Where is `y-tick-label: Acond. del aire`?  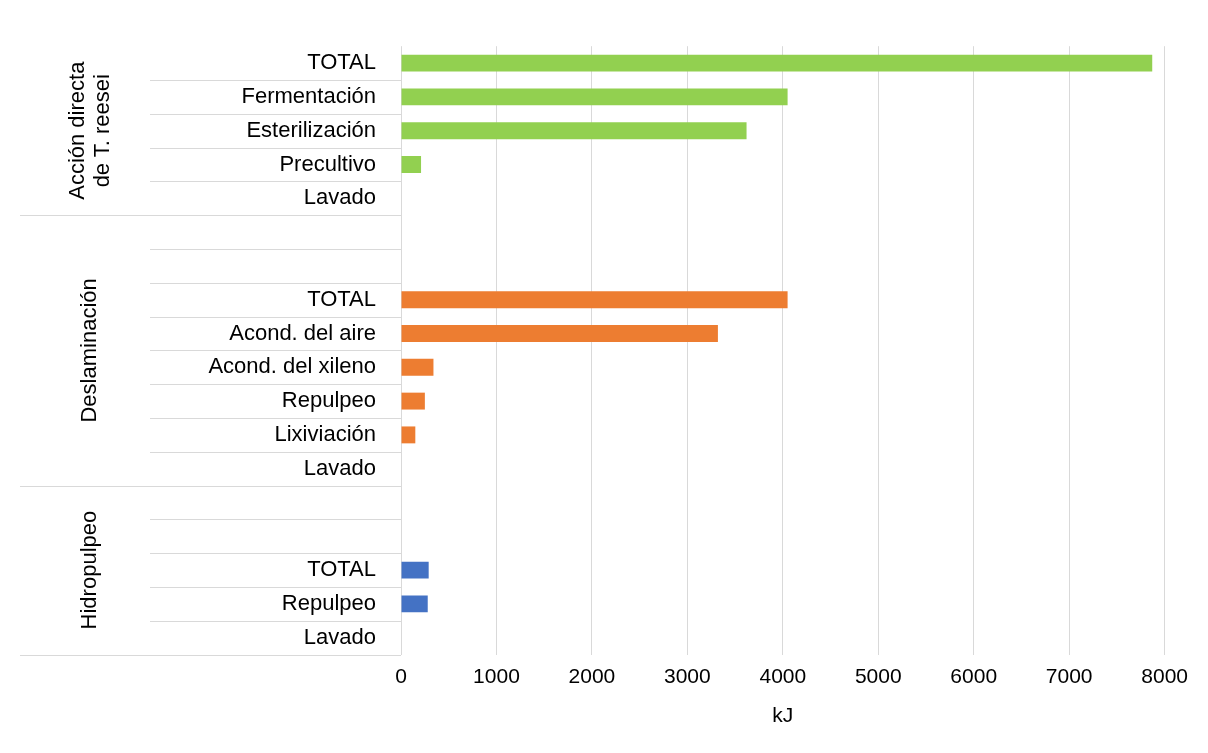
y-tick-label: Acond. del aire is located at coordinates (302, 332).